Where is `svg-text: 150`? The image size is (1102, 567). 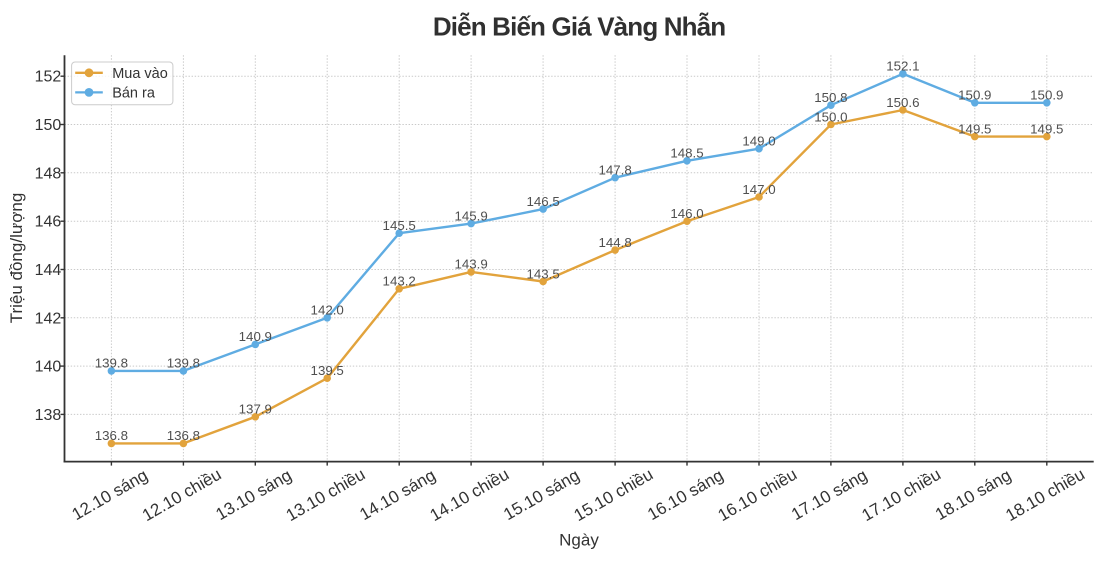
svg-text: 150 is located at coordinates (48, 125).